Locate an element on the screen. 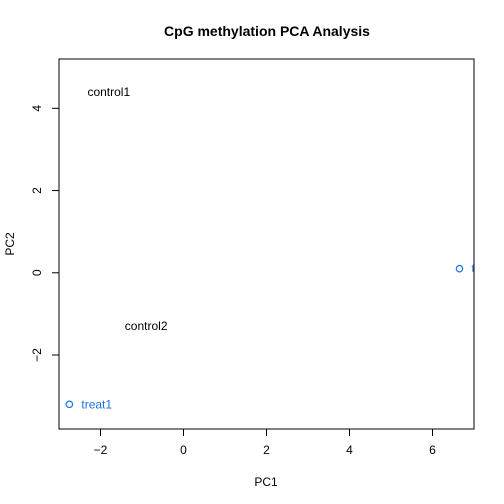  x-tick-label: 0 is located at coordinates (183, 450).